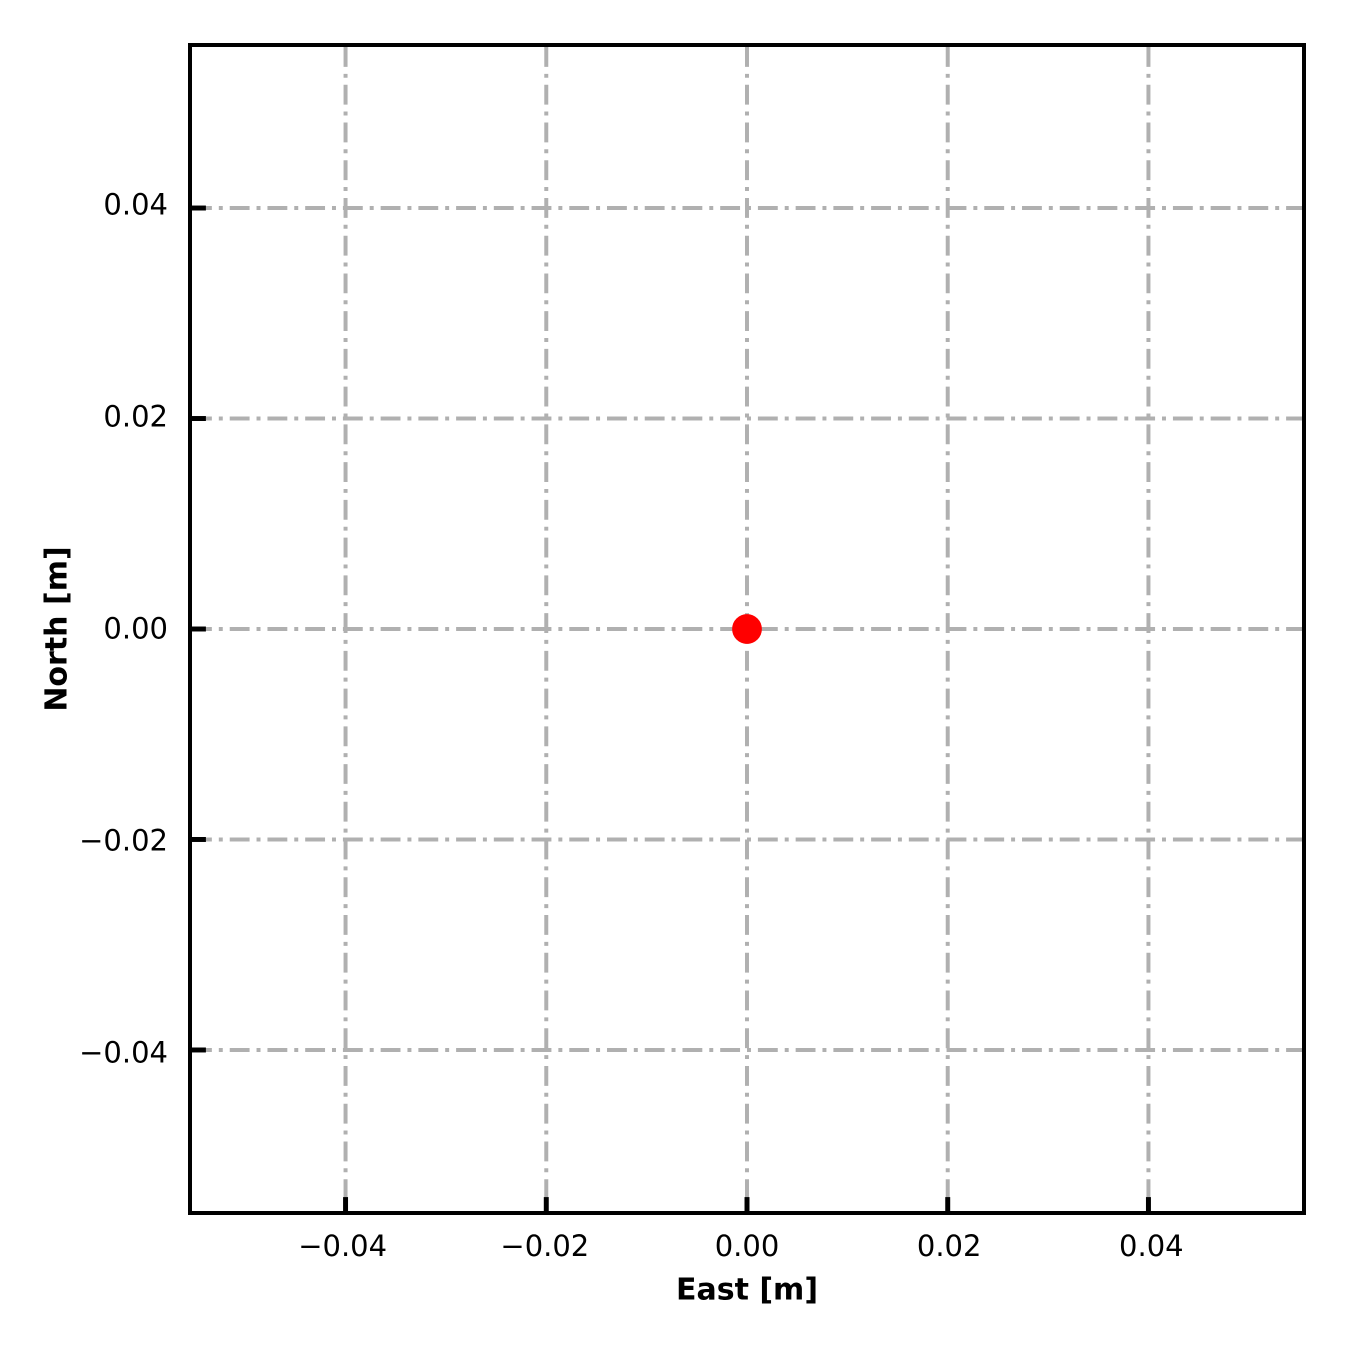  What do you see at coordinates (1151, 1246) in the screenshot?
I see `x-axis-tick-label: 0.04` at bounding box center [1151, 1246].